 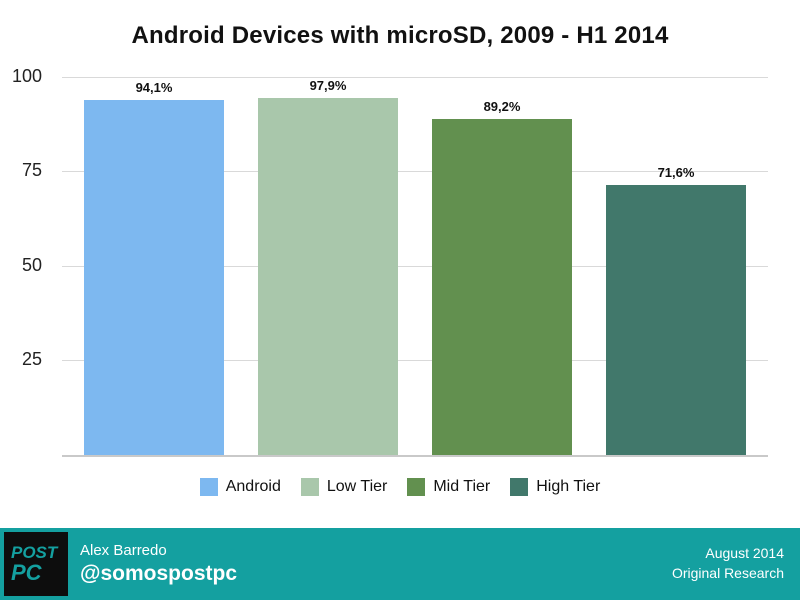 What do you see at coordinates (26, 572) in the screenshot?
I see `logo-text-pc: PC` at bounding box center [26, 572].